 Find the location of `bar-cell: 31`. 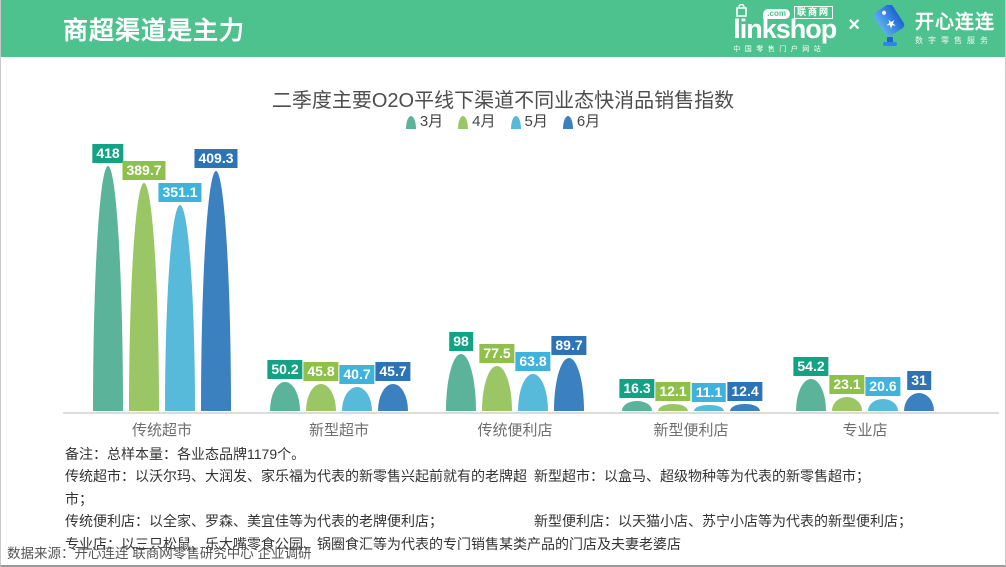

bar-cell: 31 is located at coordinates (919, 390).